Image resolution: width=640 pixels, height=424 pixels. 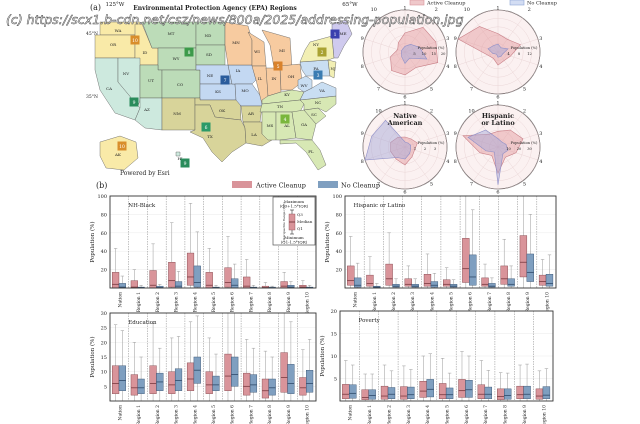 I want to click on x-tick-label: Region 10, so click(x=547, y=303).